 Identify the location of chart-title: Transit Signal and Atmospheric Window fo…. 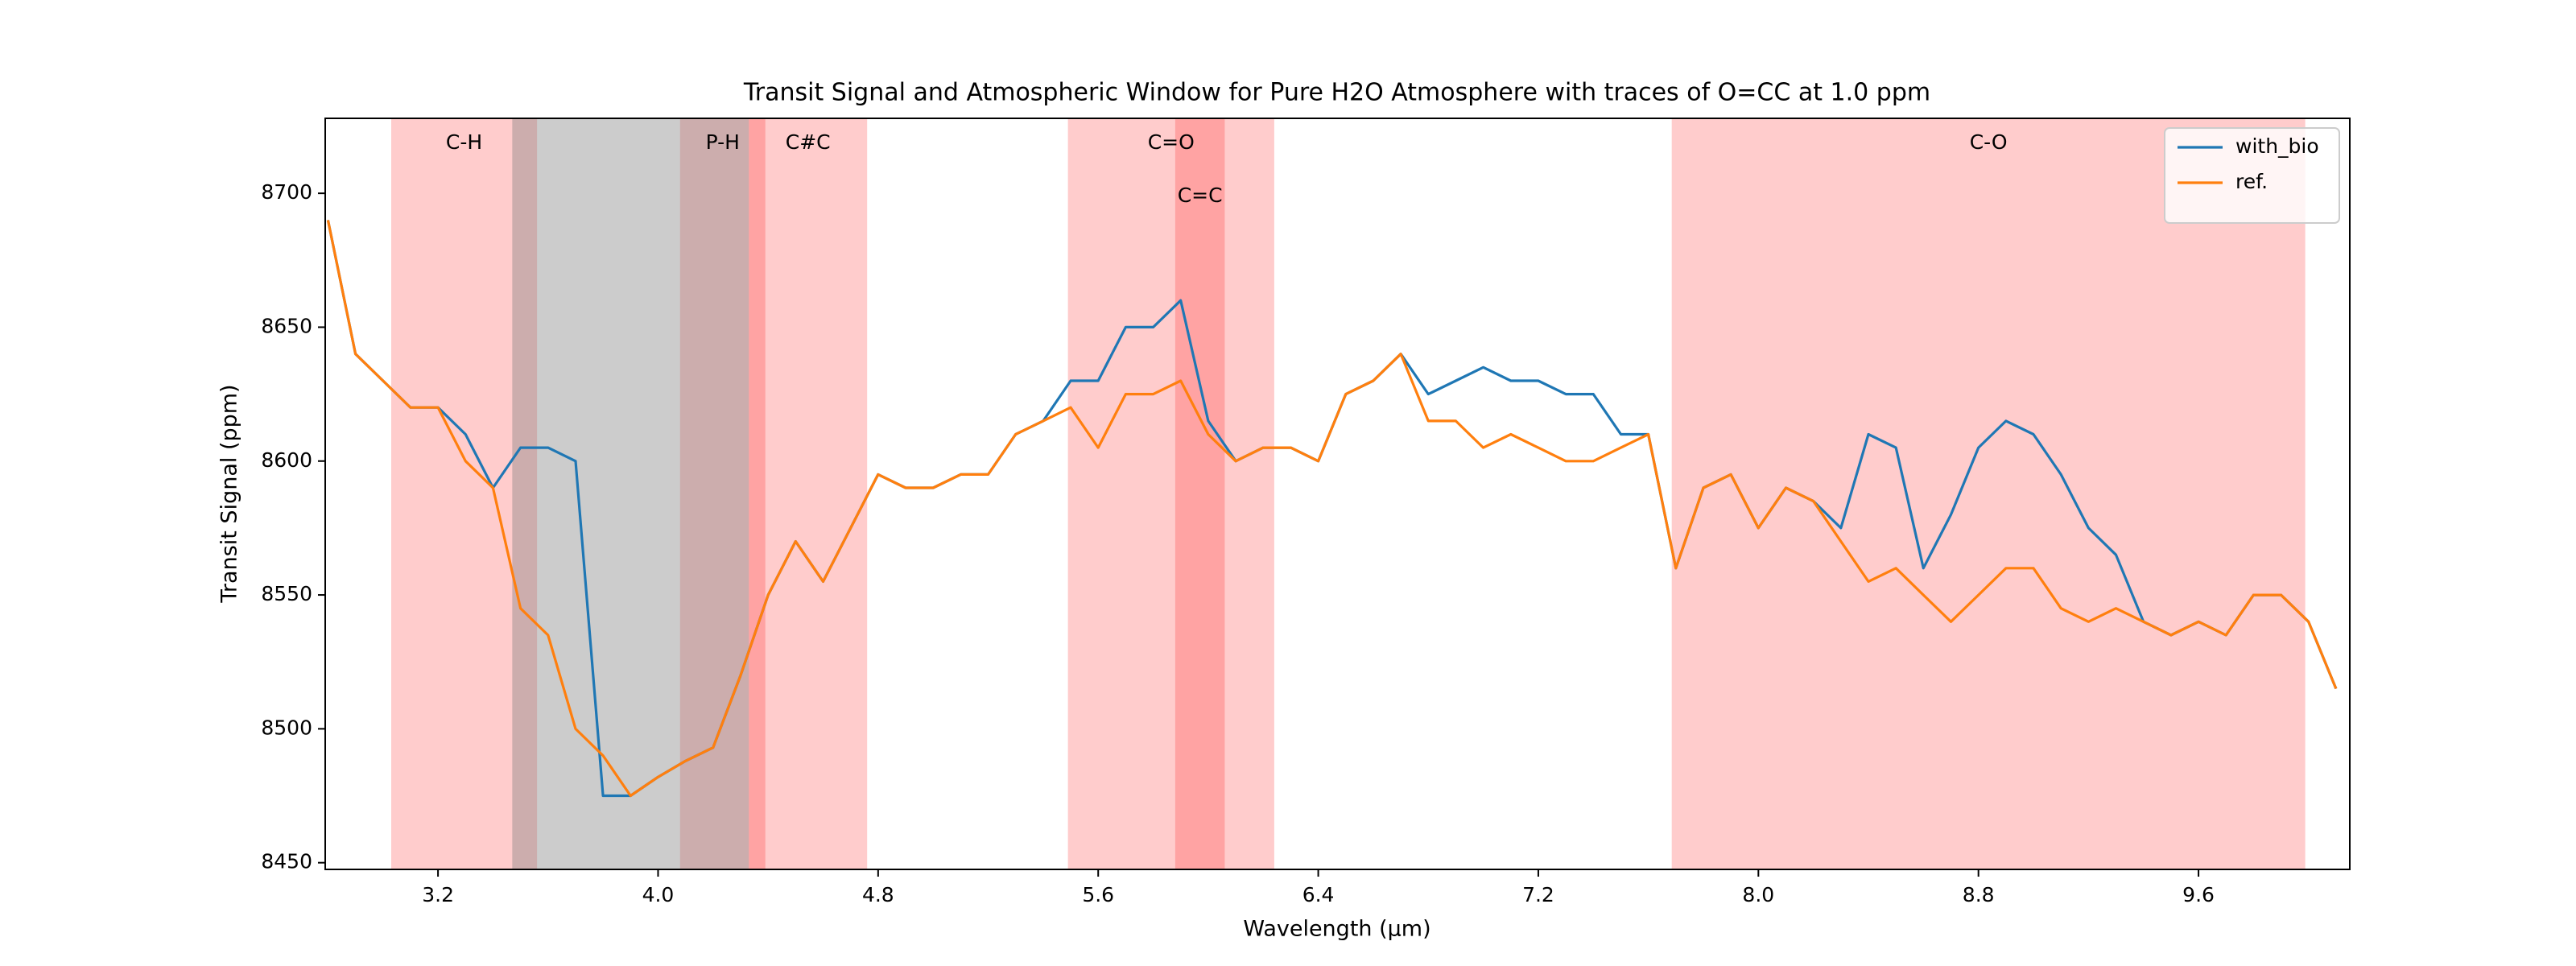
(1336, 93).